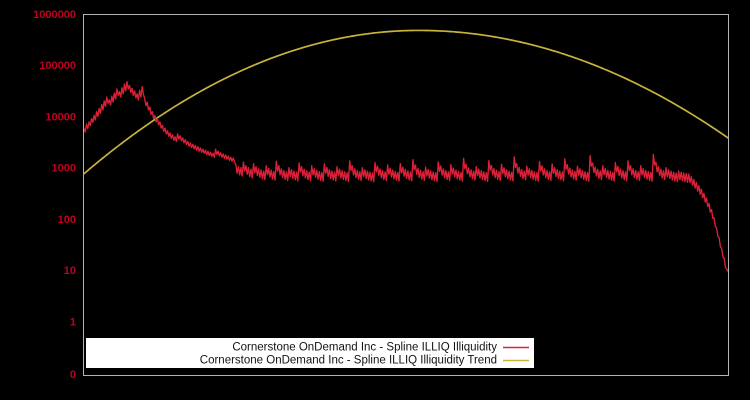 Image resolution: width=750 pixels, height=400 pixels. I want to click on y-axis-tick-100000: 100000, so click(57, 66).